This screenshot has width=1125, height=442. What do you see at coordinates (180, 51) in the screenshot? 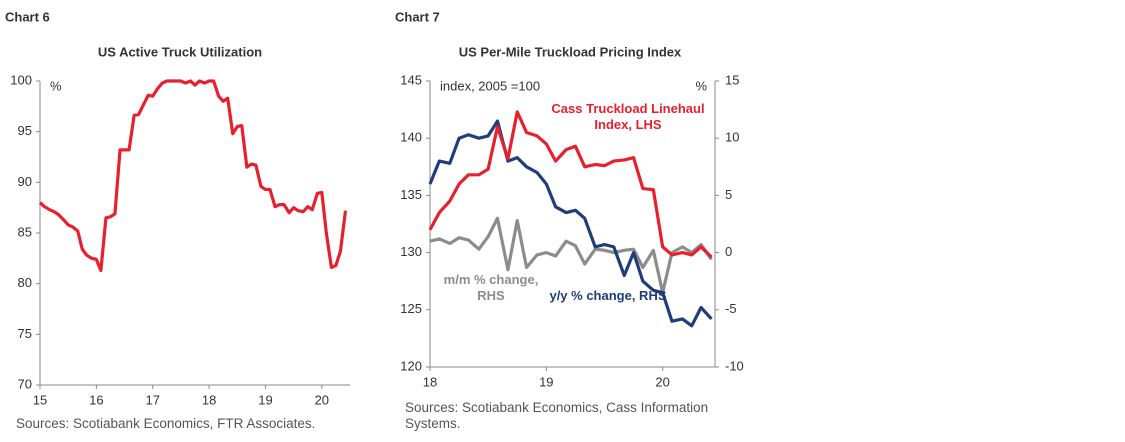
I see `chart-title: US Active Truck Utilization` at bounding box center [180, 51].